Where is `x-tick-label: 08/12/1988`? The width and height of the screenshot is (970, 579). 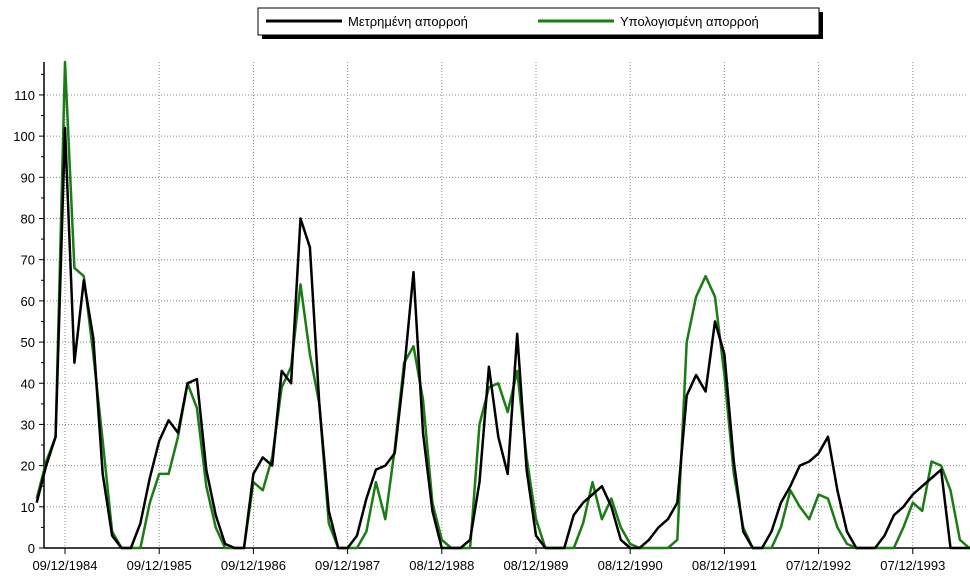
x-tick-label: 08/12/1988 is located at coordinates (441, 565).